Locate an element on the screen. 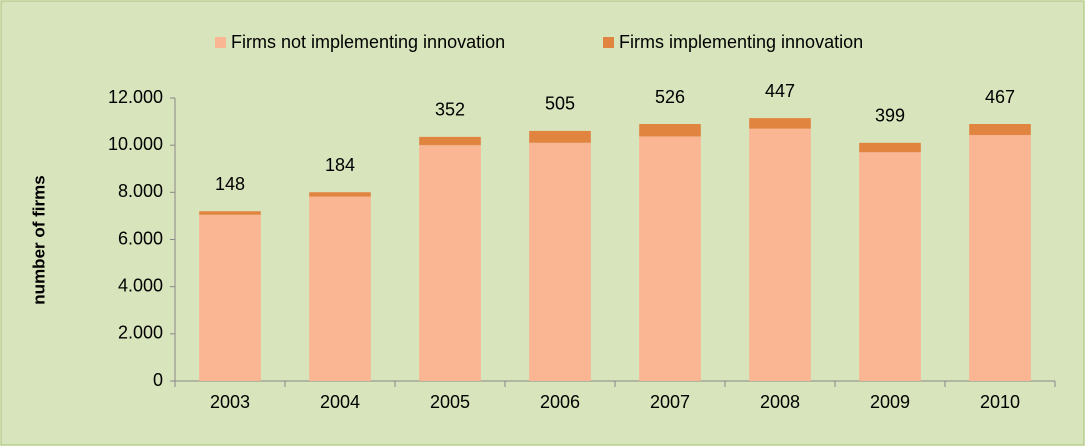 This screenshot has width=1086, height=447. data-label: 399 is located at coordinates (890, 116).